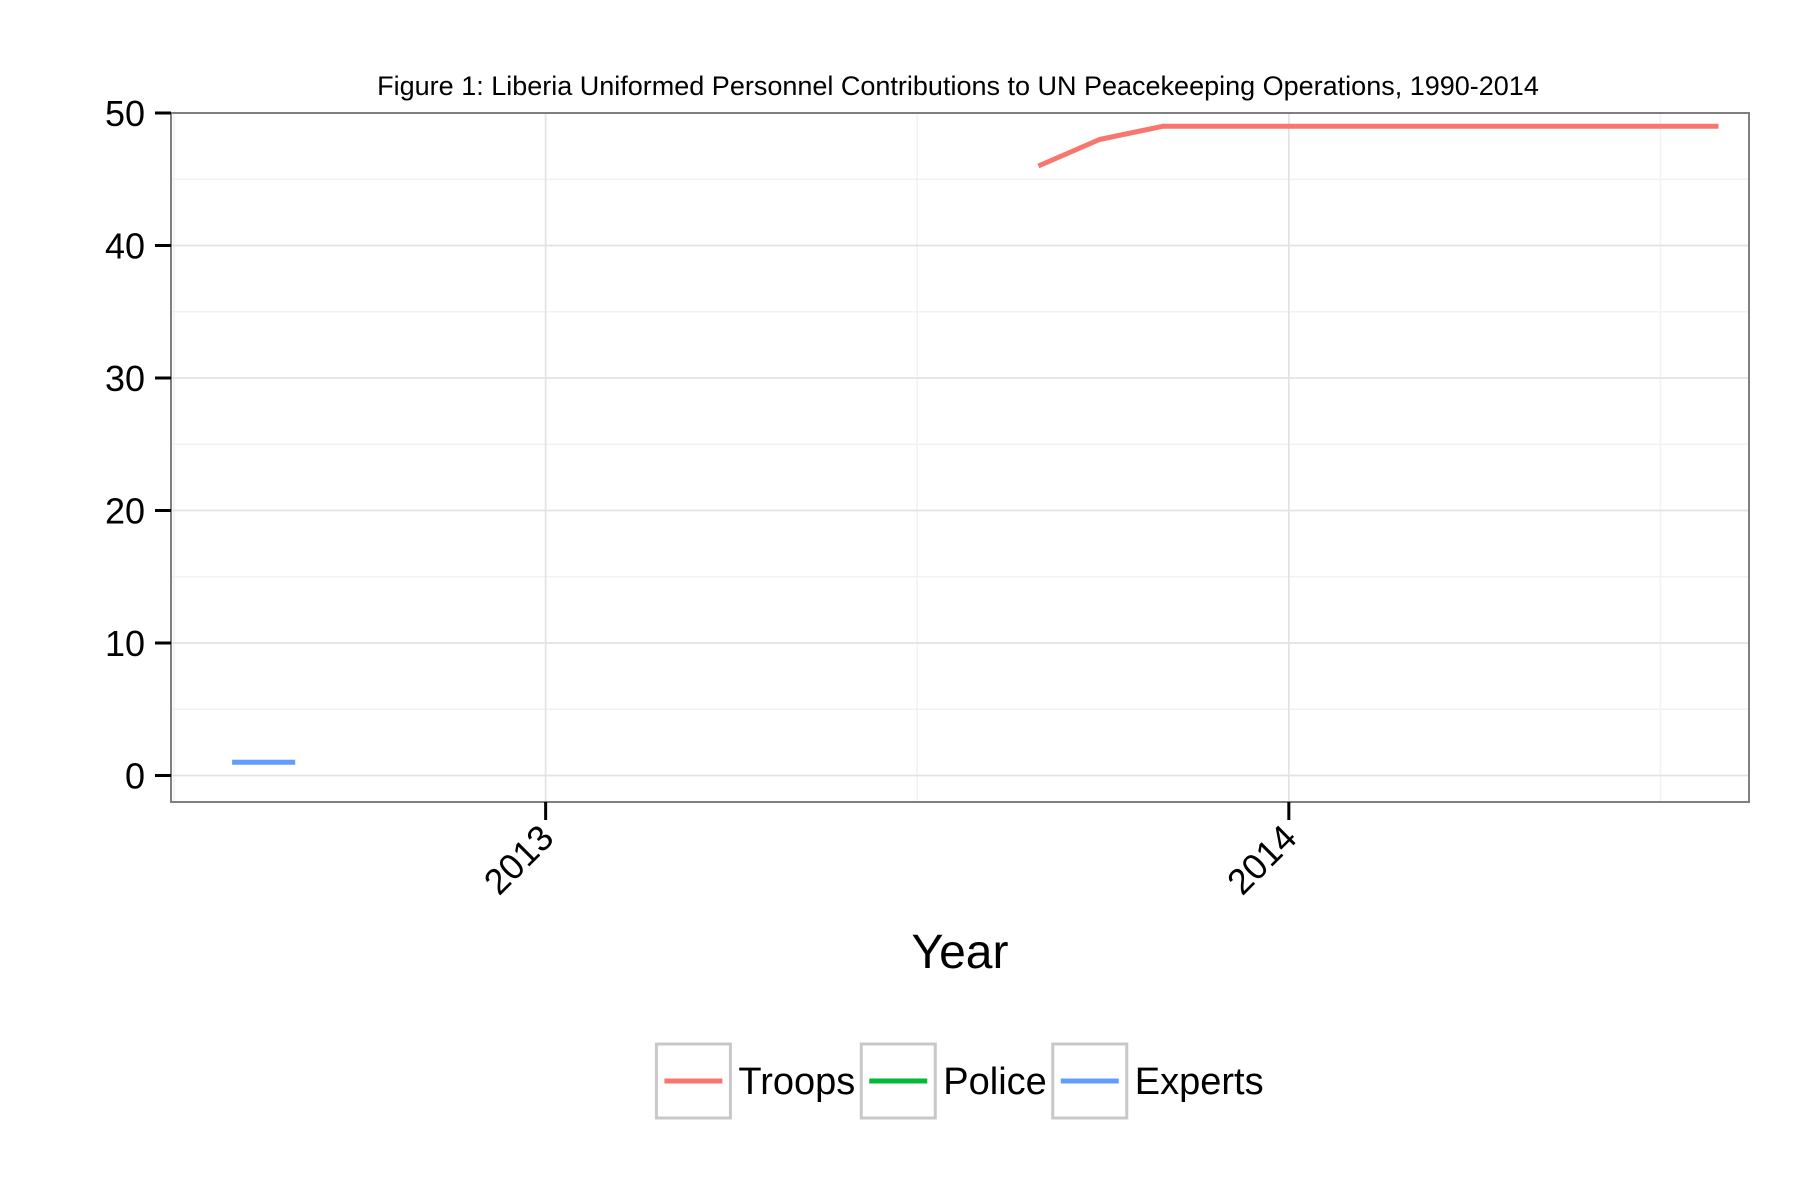 The height and width of the screenshot is (1200, 1800). Describe the element at coordinates (960, 952) in the screenshot. I see `x-axis-title: Year` at that location.